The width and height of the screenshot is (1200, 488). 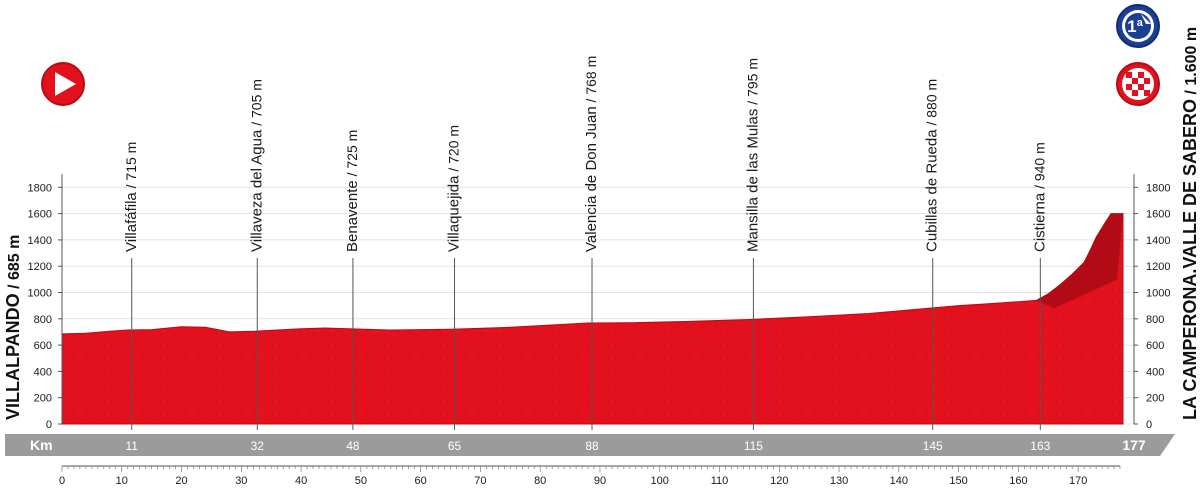 I want to click on waypoint-label: Mansilla de las Mulas / 795 m, so click(x=752, y=155).